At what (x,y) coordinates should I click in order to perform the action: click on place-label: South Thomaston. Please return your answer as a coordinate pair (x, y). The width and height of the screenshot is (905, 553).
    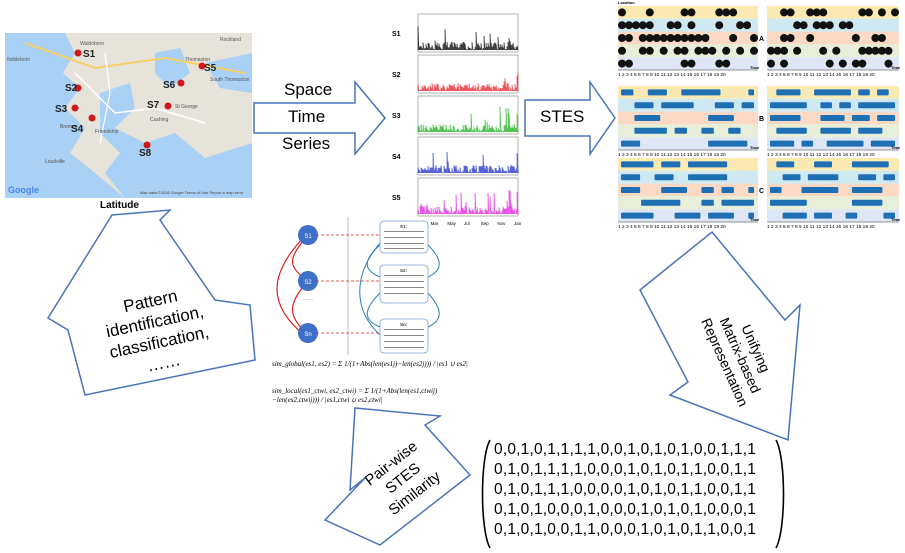
    Looking at the image, I should click on (230, 80).